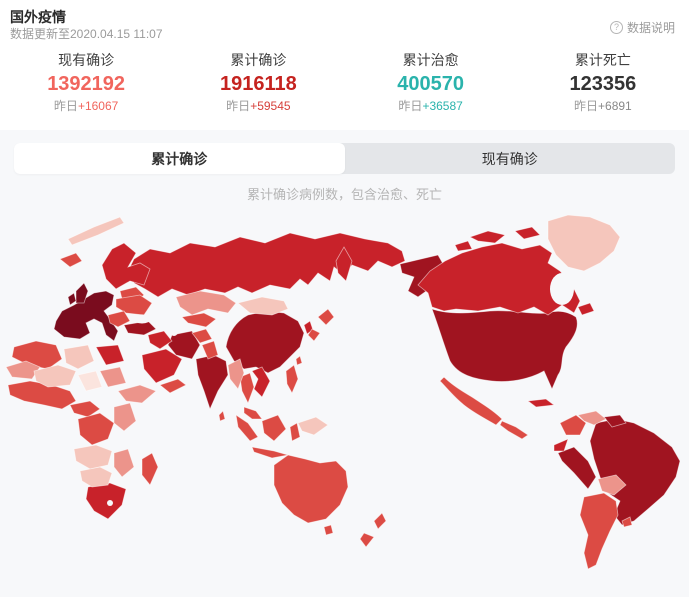 The height and width of the screenshot is (597, 689). I want to click on region-scandinavia, so click(126, 266).